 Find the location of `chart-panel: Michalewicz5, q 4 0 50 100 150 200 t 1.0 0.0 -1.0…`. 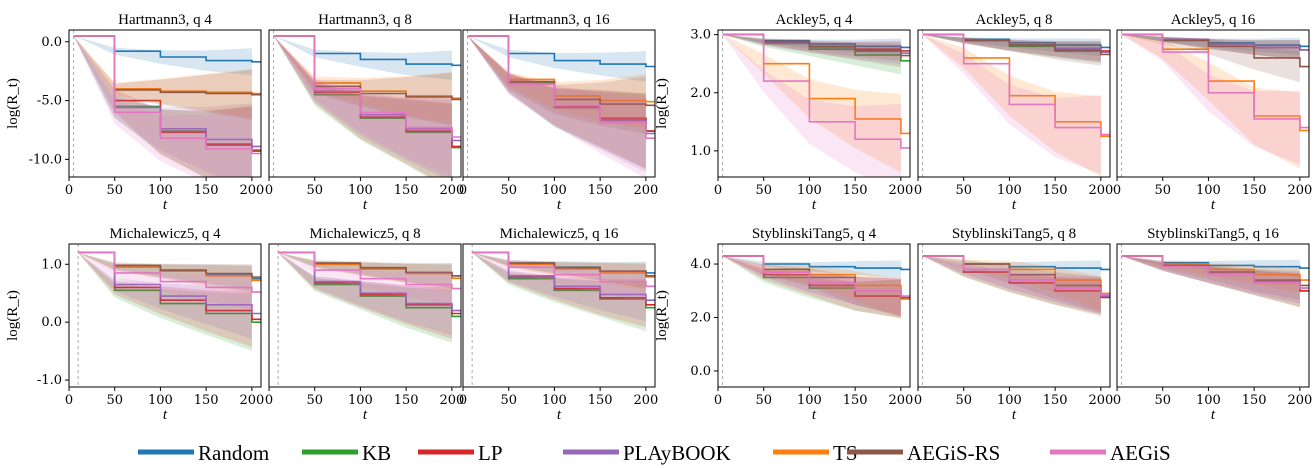

chart-panel: Michalewicz5, q 4 0 50 100 150 200 t 1.0 0.0 -1.0… is located at coordinates (134, 324).